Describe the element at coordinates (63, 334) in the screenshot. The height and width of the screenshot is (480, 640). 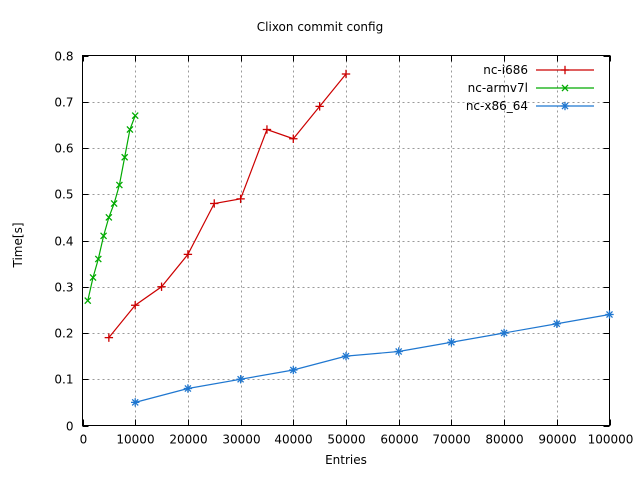
I see `y-tick-label: 0.2` at that location.